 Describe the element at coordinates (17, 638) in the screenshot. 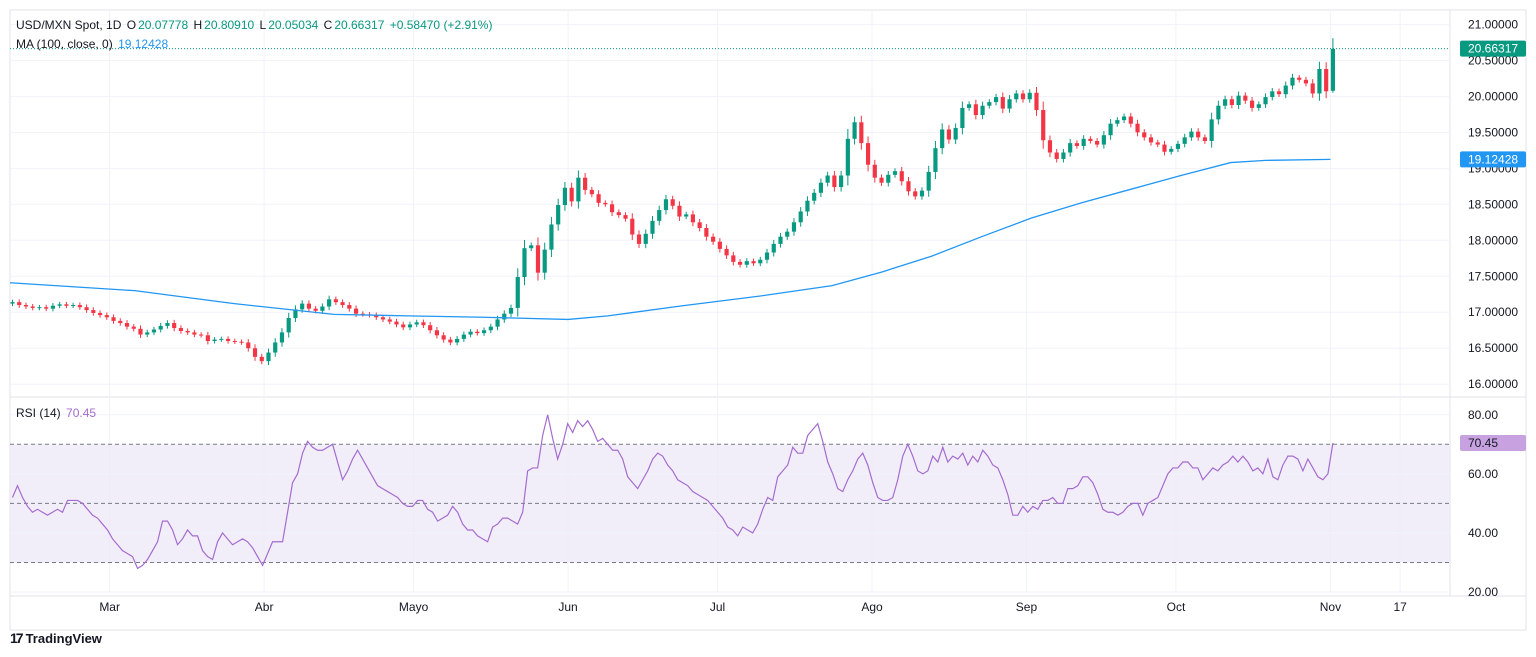

I see `tradingview-logo-icon: 17` at that location.